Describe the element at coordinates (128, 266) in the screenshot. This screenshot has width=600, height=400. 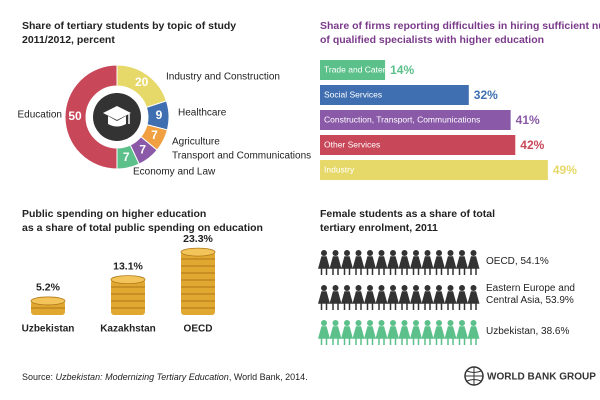
I see `value-label: 13.1%` at that location.